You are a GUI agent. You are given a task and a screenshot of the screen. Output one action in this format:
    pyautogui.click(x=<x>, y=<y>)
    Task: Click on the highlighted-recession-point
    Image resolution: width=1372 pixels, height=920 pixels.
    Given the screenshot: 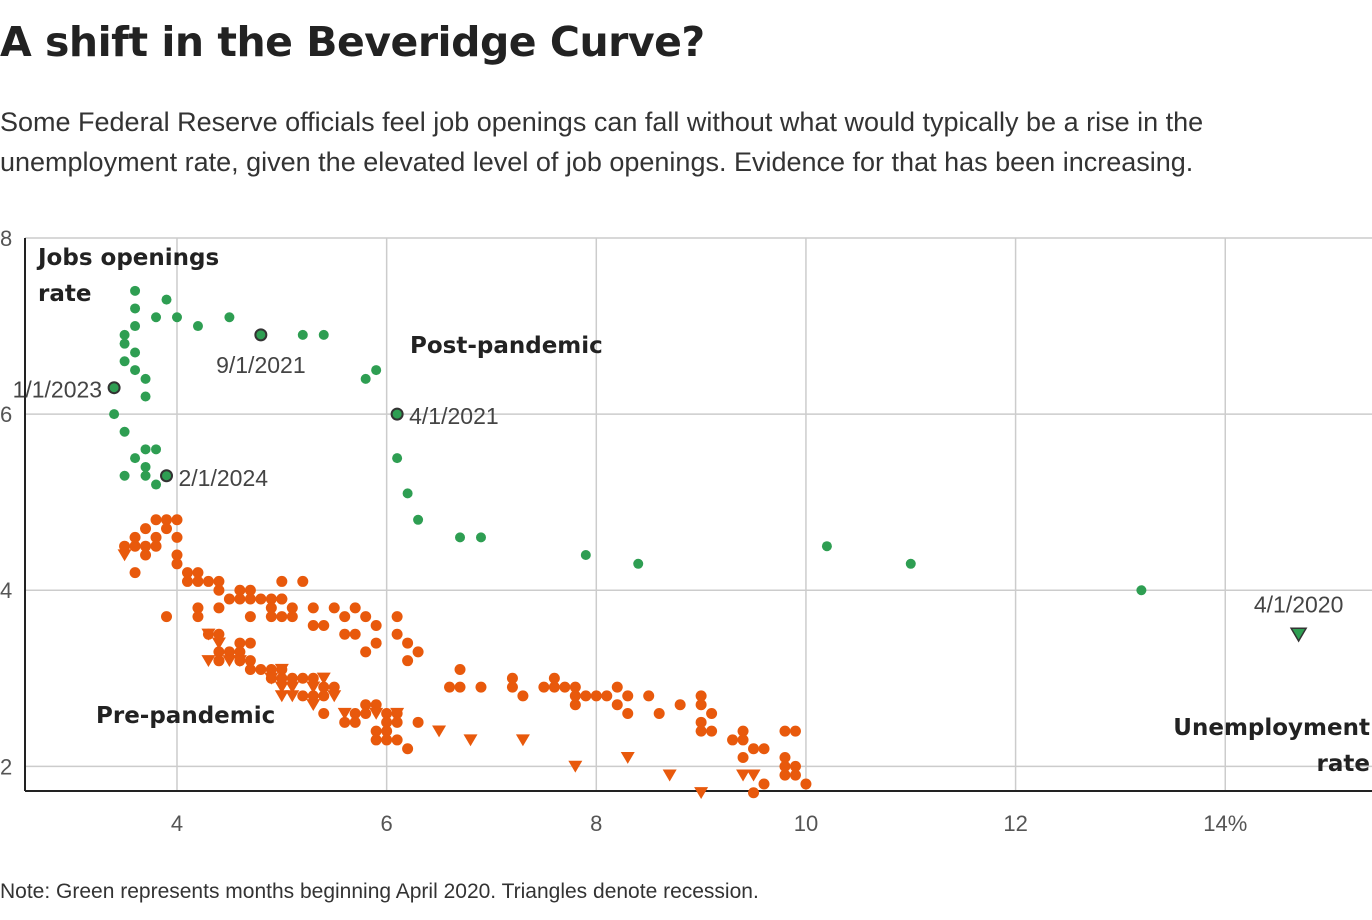 What is the action you would take?
    pyautogui.click(x=1298, y=635)
    